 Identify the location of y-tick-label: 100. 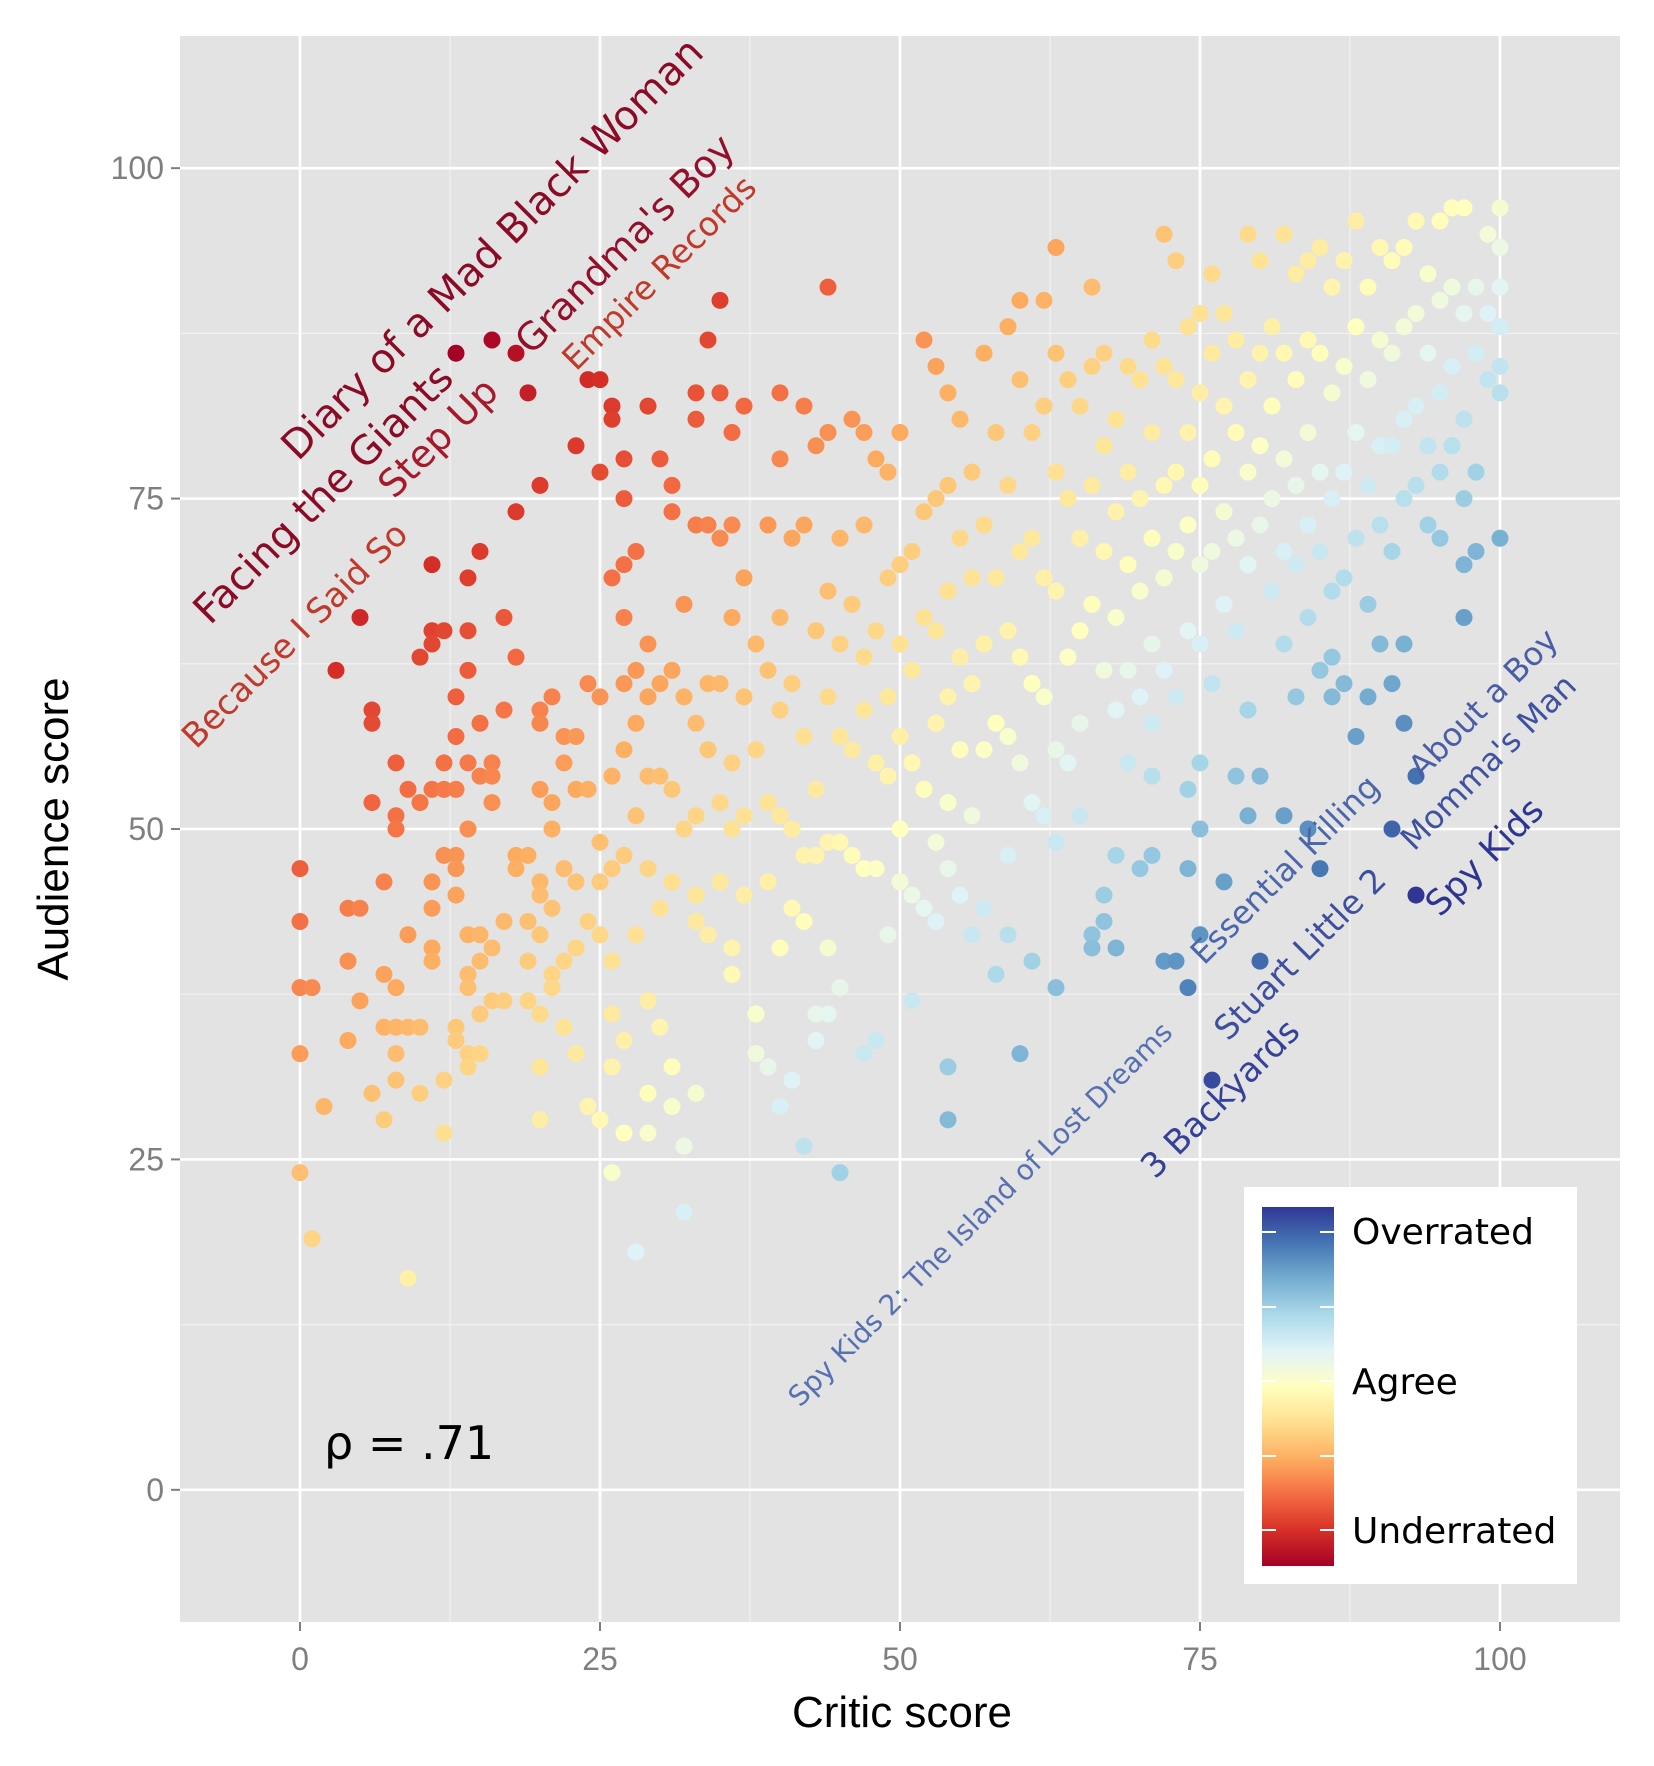
(137, 168).